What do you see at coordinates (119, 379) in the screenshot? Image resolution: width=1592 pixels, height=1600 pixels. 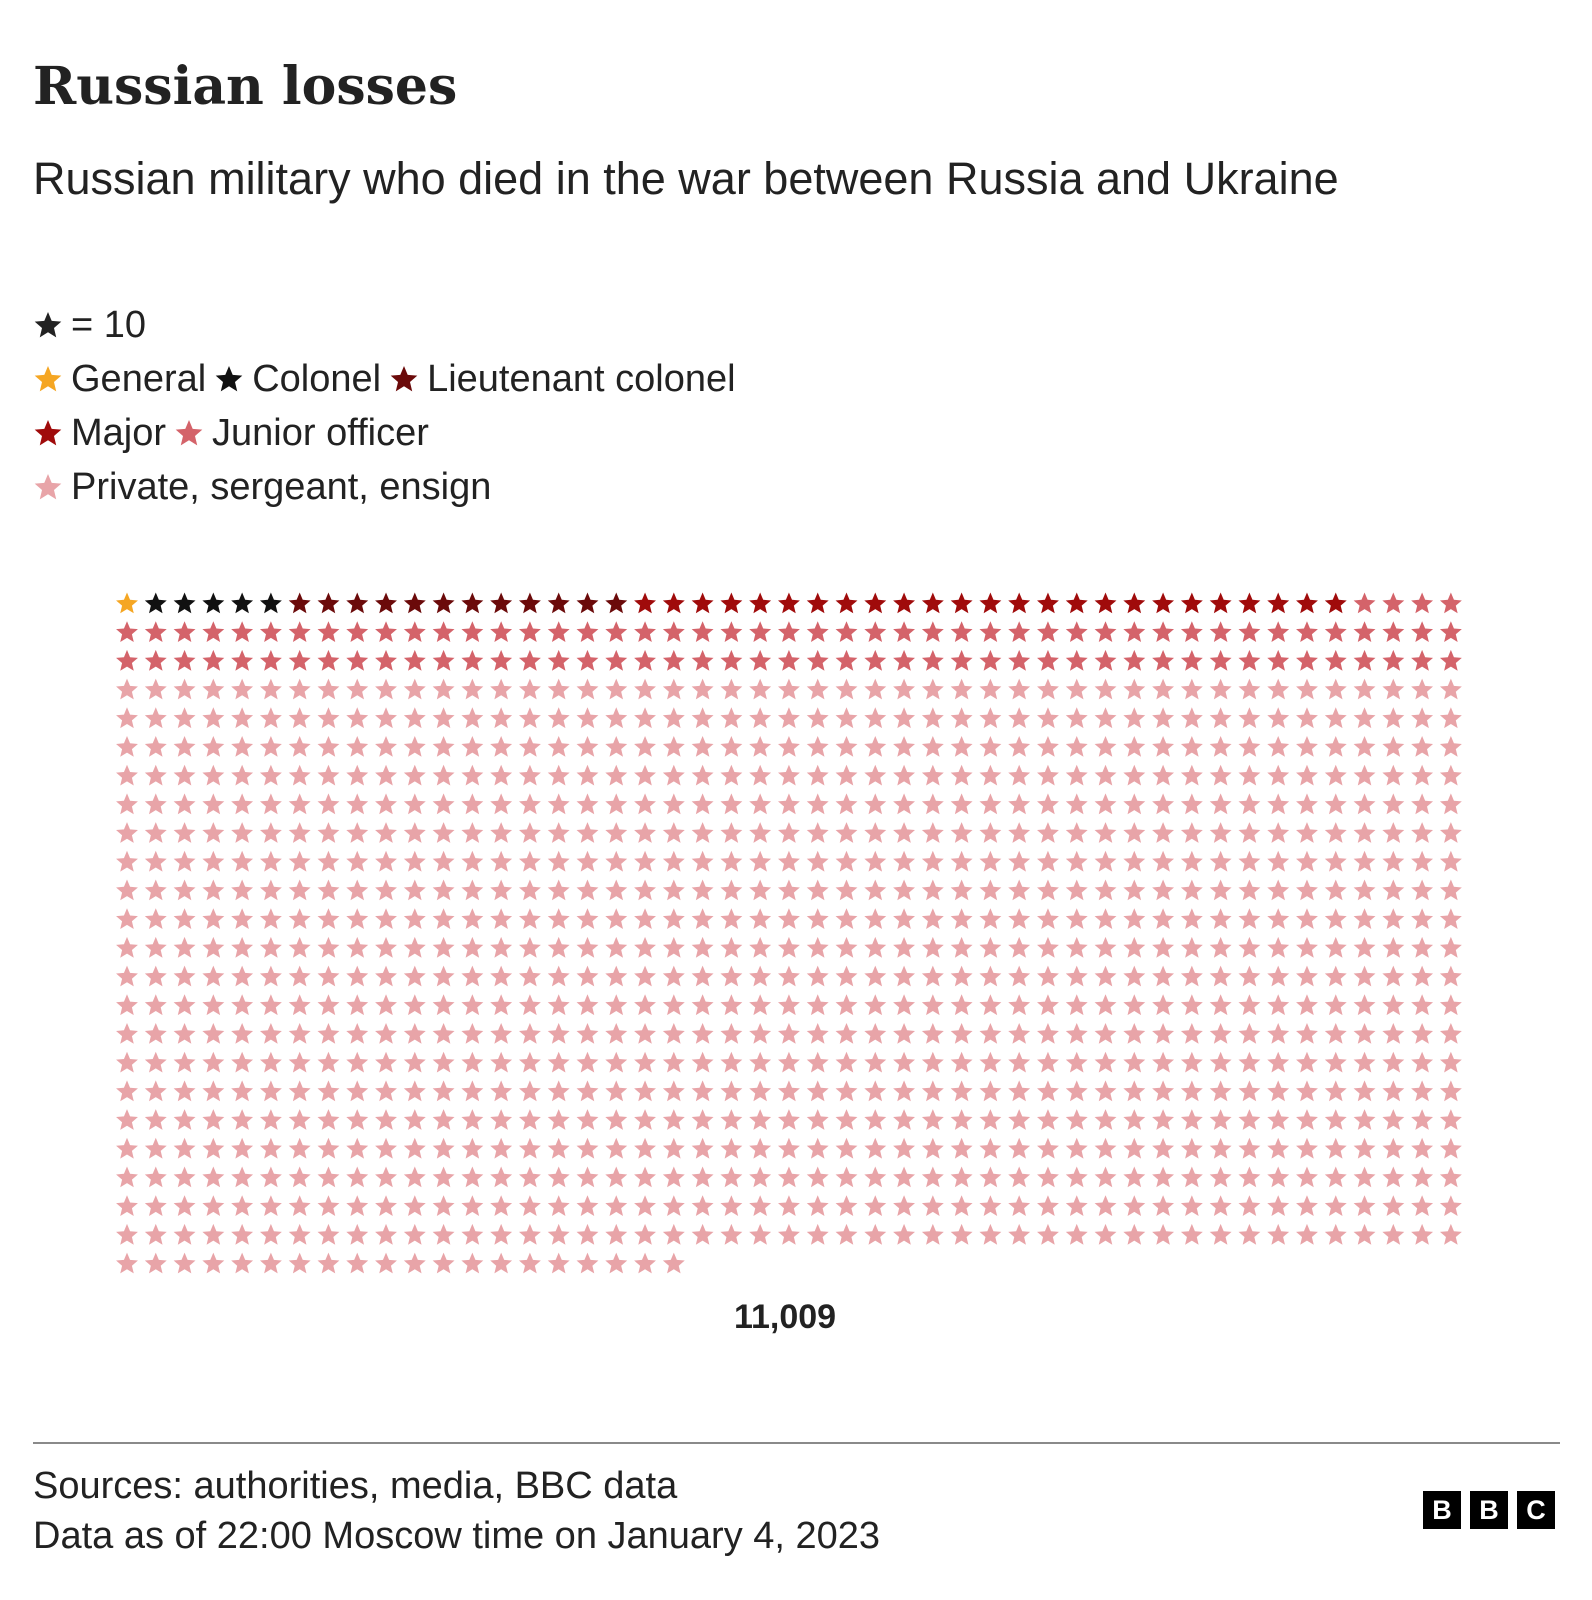 I see `legend-item-general: General` at bounding box center [119, 379].